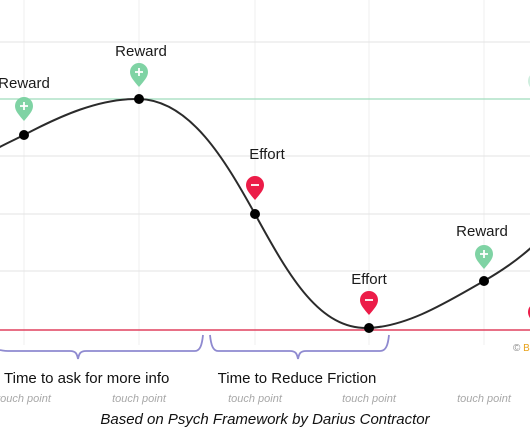 The image size is (530, 442). I want to click on range-label: Time to Reduce Friction, so click(297, 378).